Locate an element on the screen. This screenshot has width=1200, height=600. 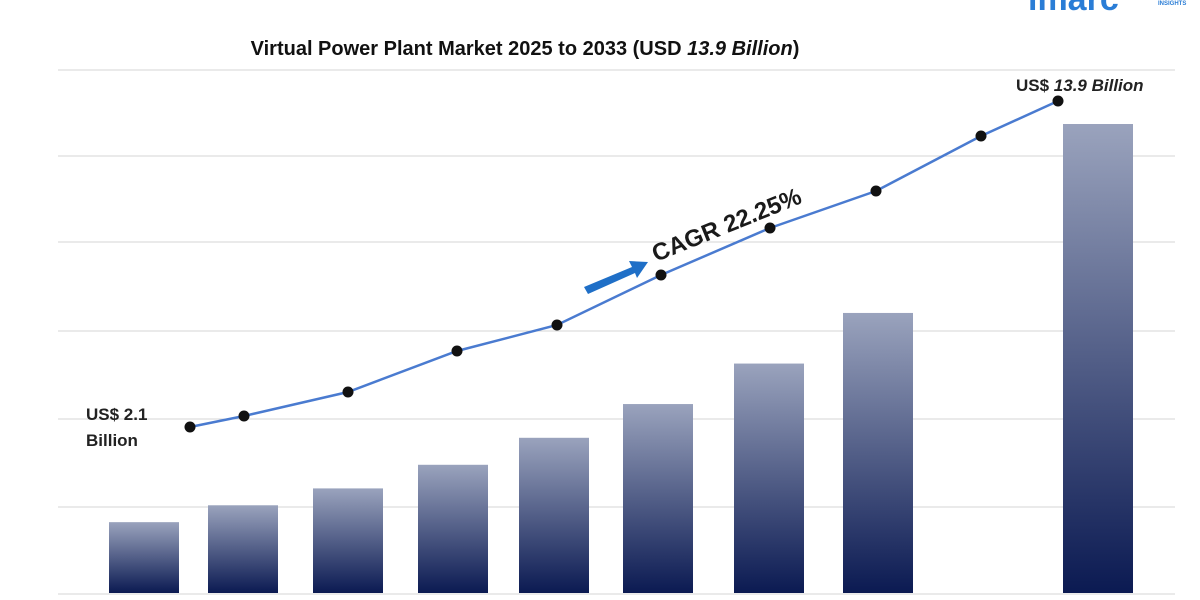
logo-text: imarc is located at coordinates (1073, 9).